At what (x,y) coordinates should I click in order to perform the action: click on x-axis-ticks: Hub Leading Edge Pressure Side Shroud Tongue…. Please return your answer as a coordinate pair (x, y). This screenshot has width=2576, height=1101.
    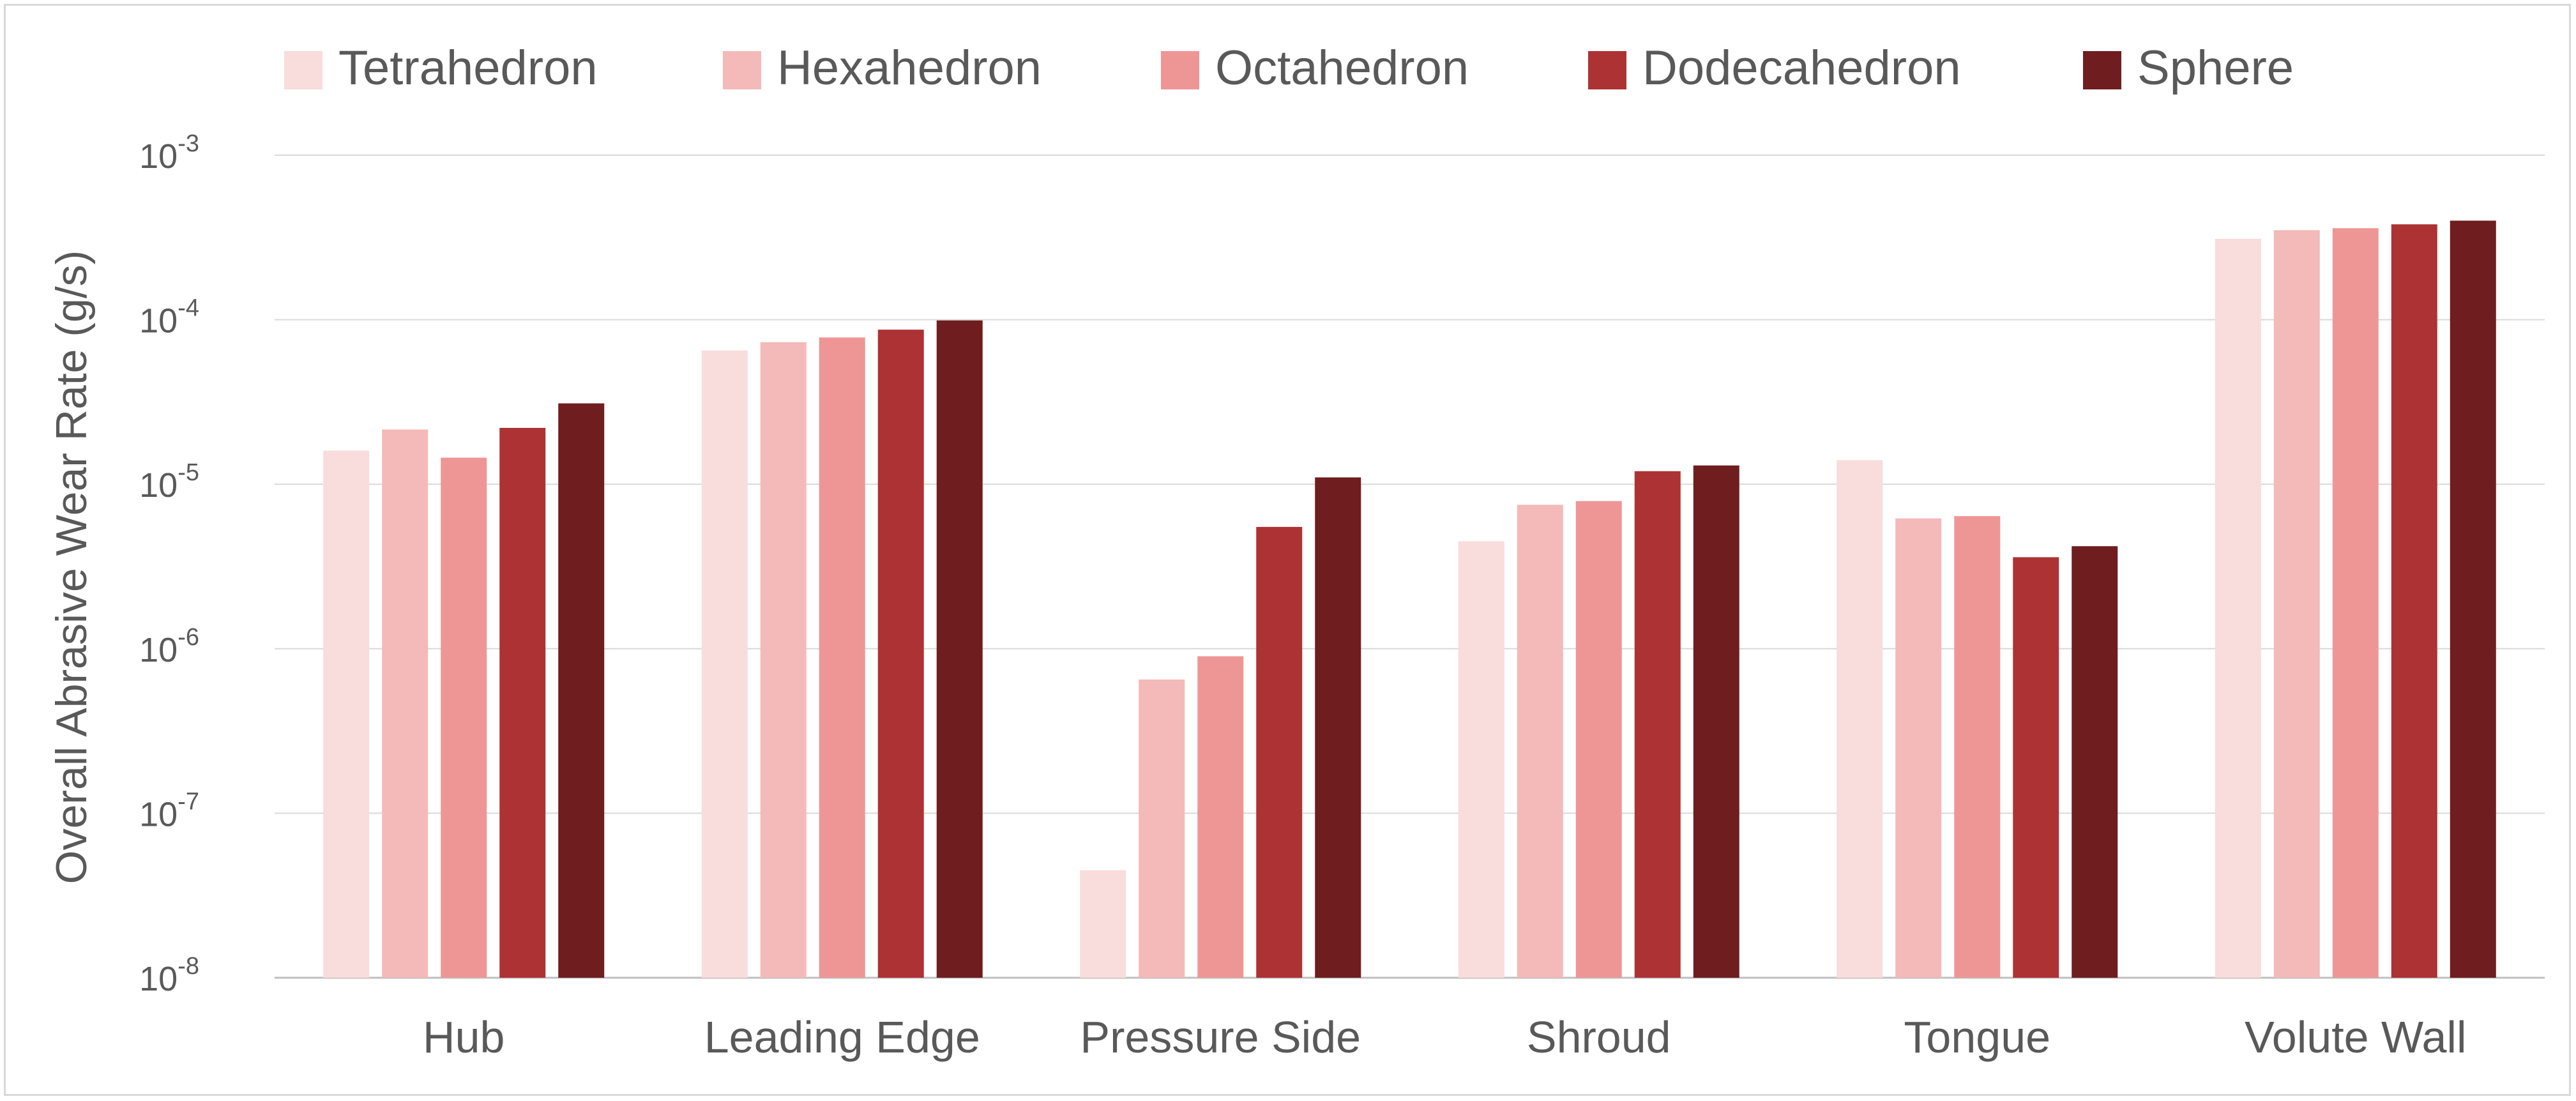
    Looking at the image, I should click on (1445, 1037).